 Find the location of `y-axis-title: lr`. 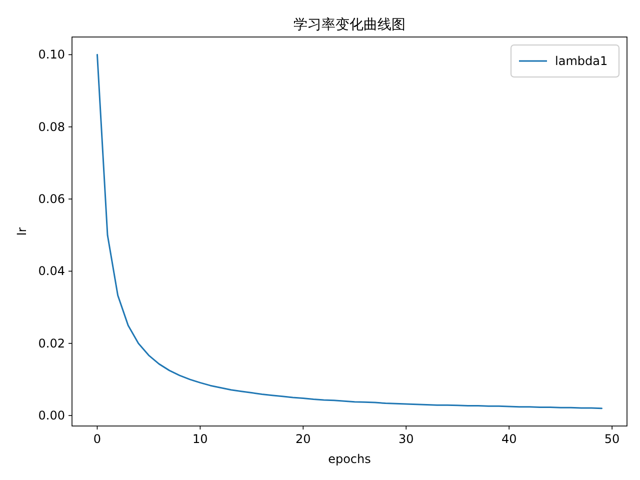

y-axis-title: lr is located at coordinates (22, 231).